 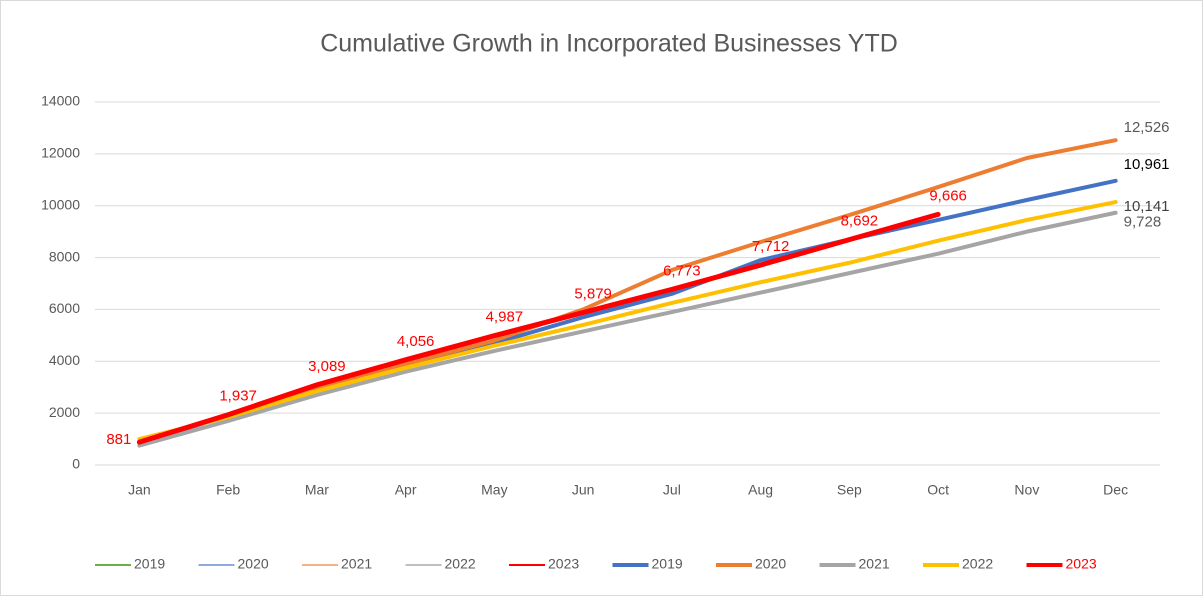 What do you see at coordinates (1147, 164) in the screenshot?
I see `data-label: 10,961` at bounding box center [1147, 164].